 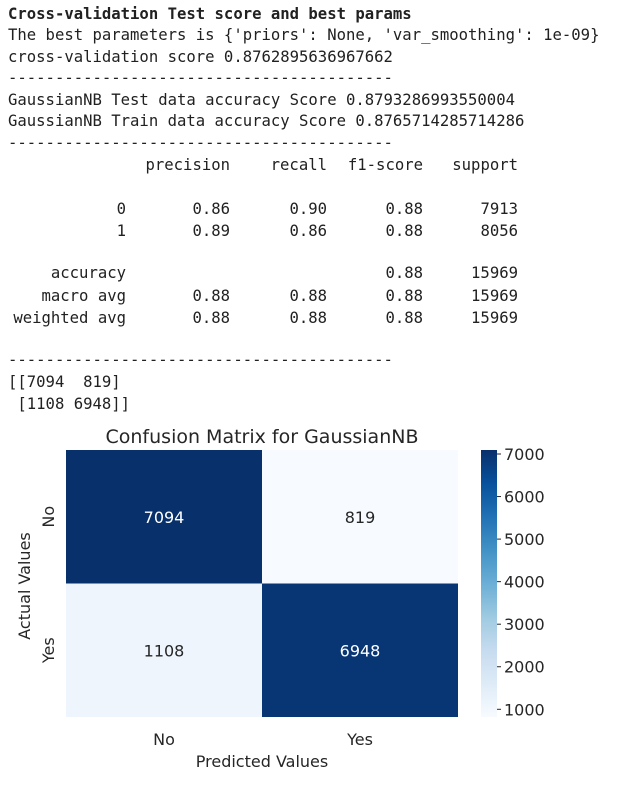 I want to click on heatmap-cell-label: 6948, so click(x=360, y=650).